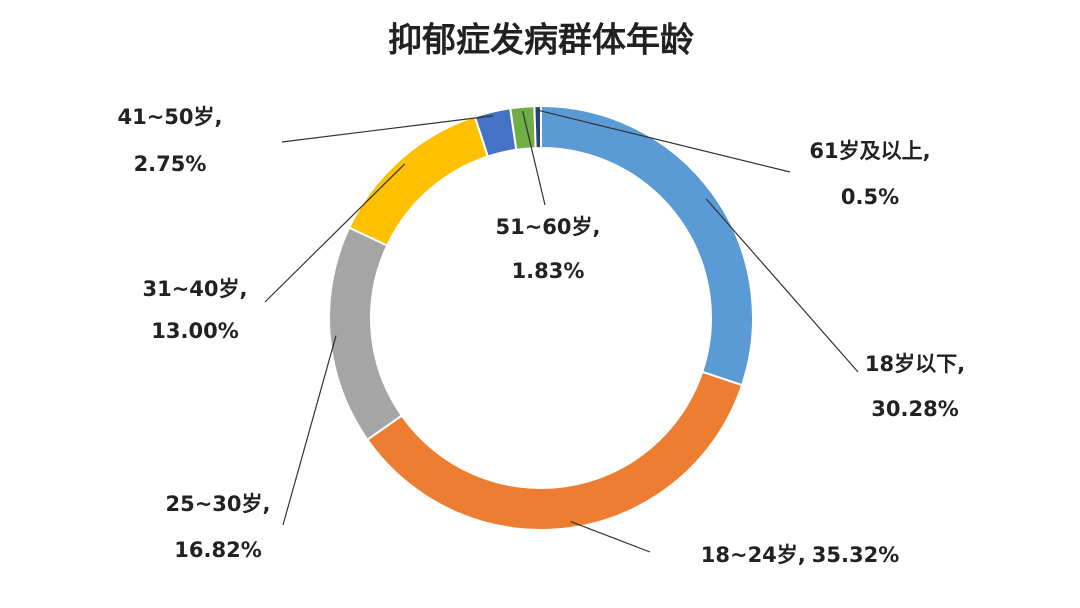 The height and width of the screenshot is (608, 1080). I want to click on data-label: 18~24岁, 35.32%, so click(800, 555).